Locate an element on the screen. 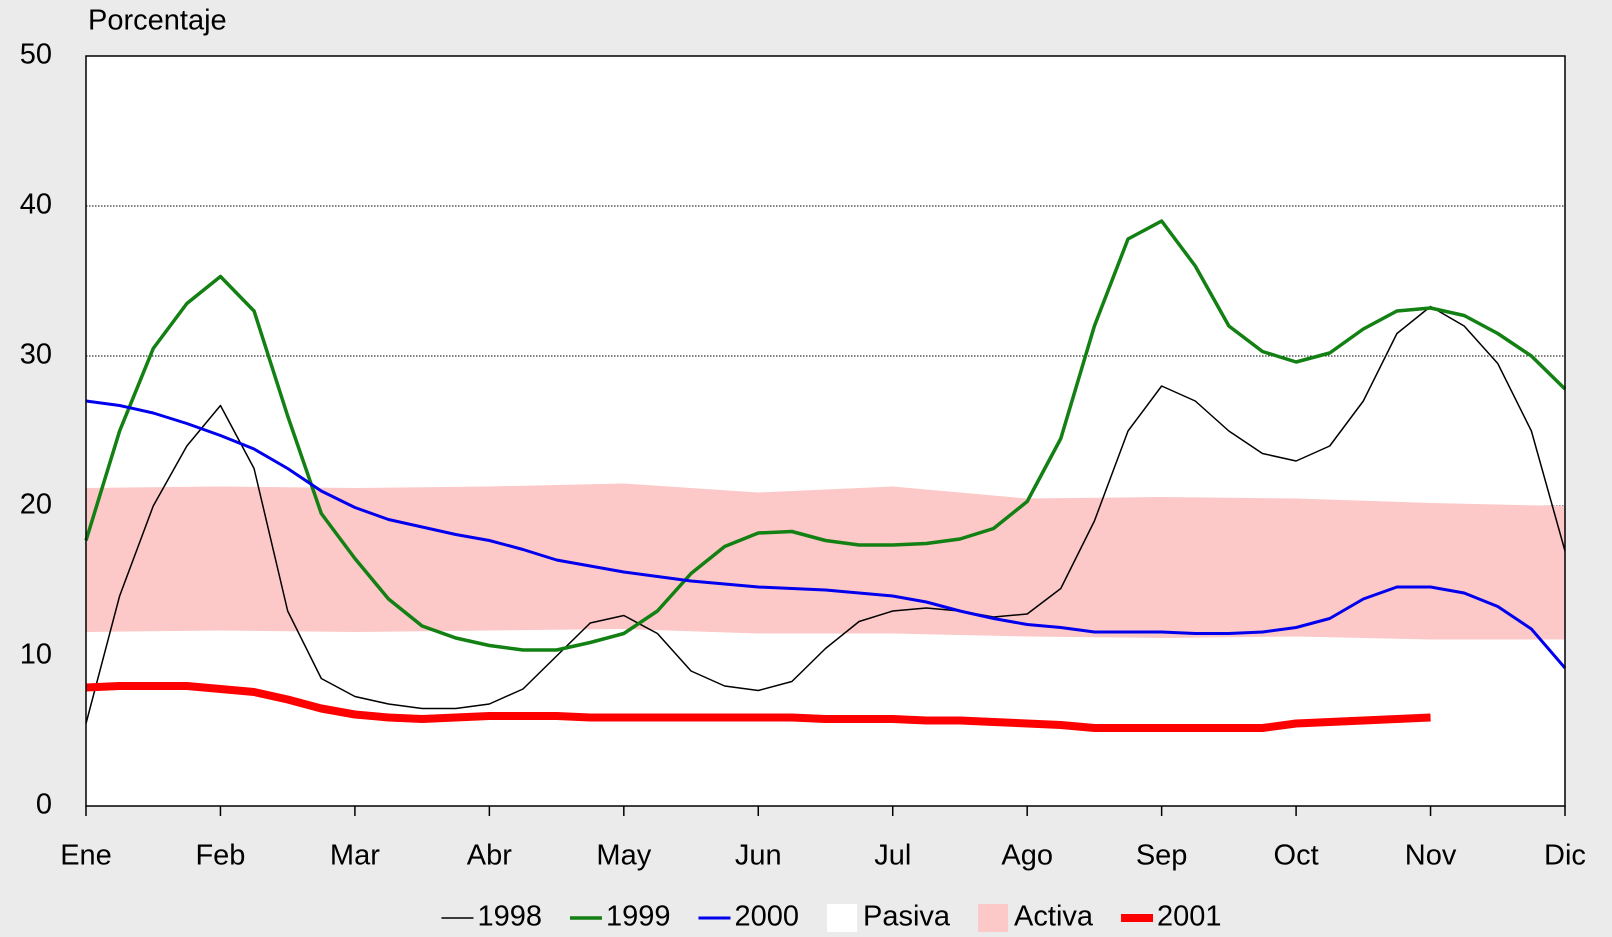 The height and width of the screenshot is (937, 1612). x-tick-label: Abr is located at coordinates (489, 856).